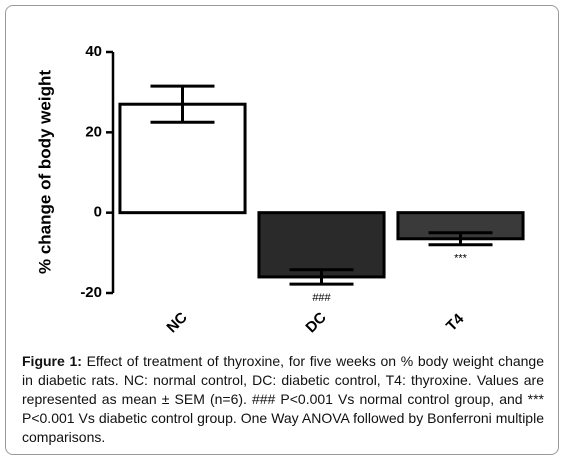  What do you see at coordinates (176, 322) in the screenshot?
I see `x-tick-label: NC` at bounding box center [176, 322].